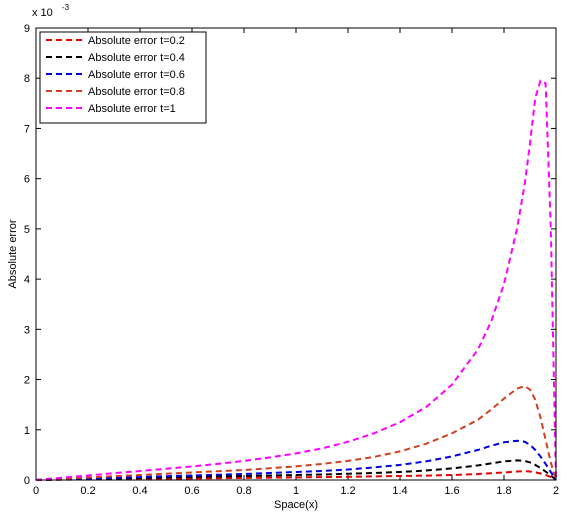  I want to click on x-tick-label: 1, so click(296, 491).